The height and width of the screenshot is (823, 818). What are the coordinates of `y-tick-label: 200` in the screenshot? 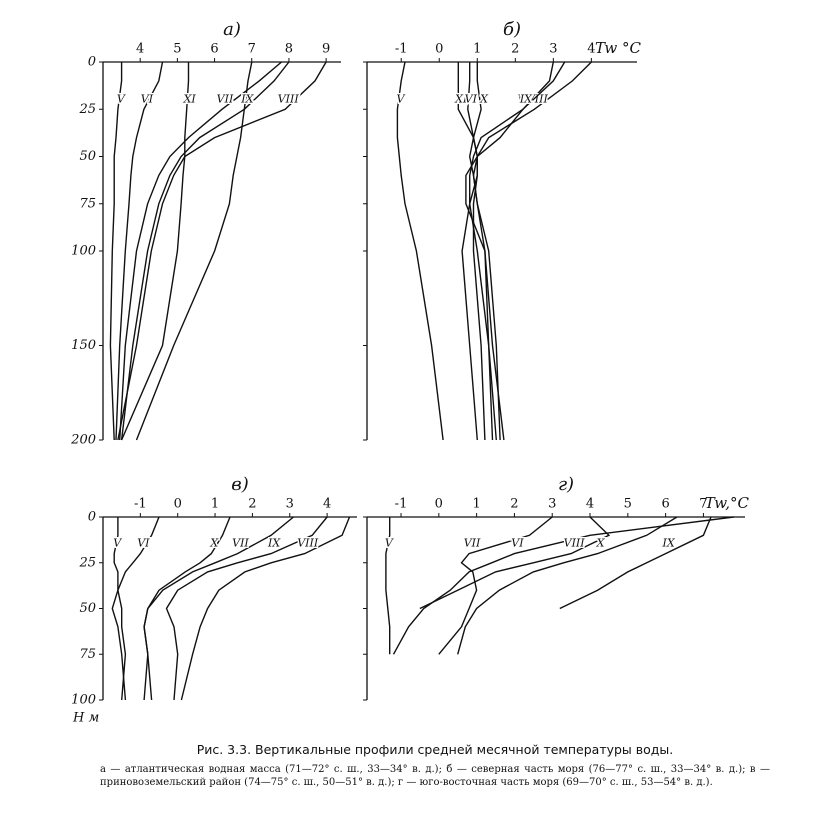 It's located at (83, 440).